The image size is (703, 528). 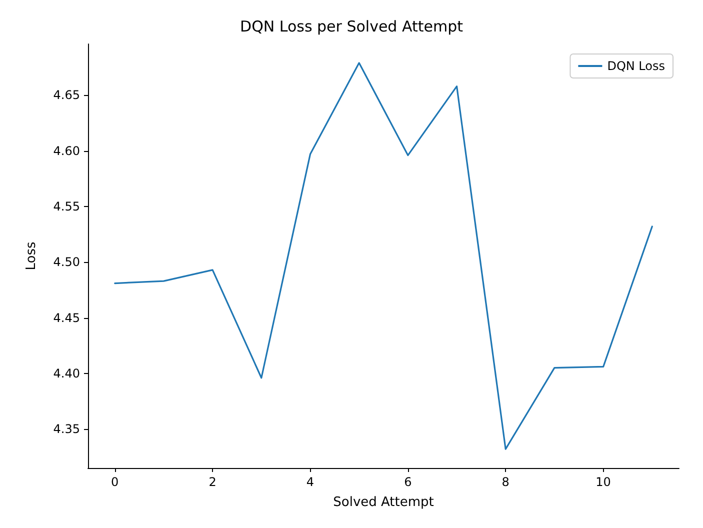 What do you see at coordinates (506, 482) in the screenshot?
I see `x-tick-label: 8` at bounding box center [506, 482].